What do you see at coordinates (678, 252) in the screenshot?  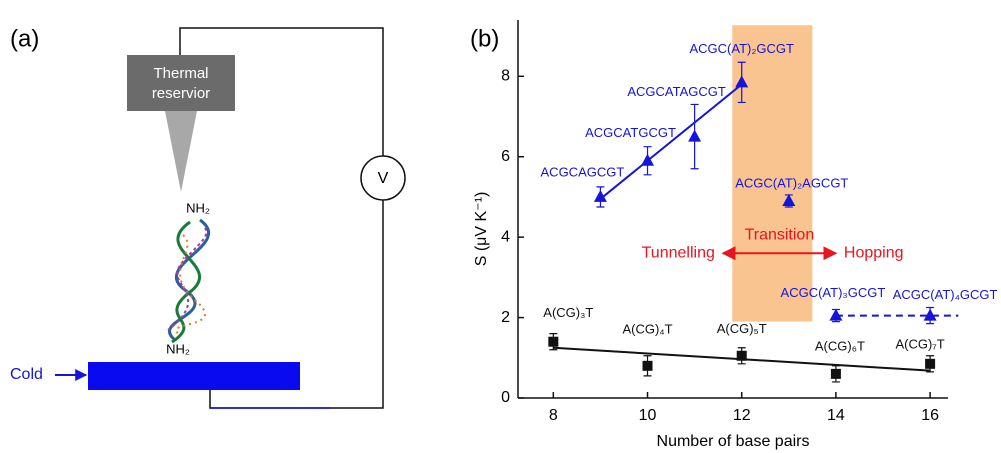 I see `regime-label: Tunnelling` at bounding box center [678, 252].